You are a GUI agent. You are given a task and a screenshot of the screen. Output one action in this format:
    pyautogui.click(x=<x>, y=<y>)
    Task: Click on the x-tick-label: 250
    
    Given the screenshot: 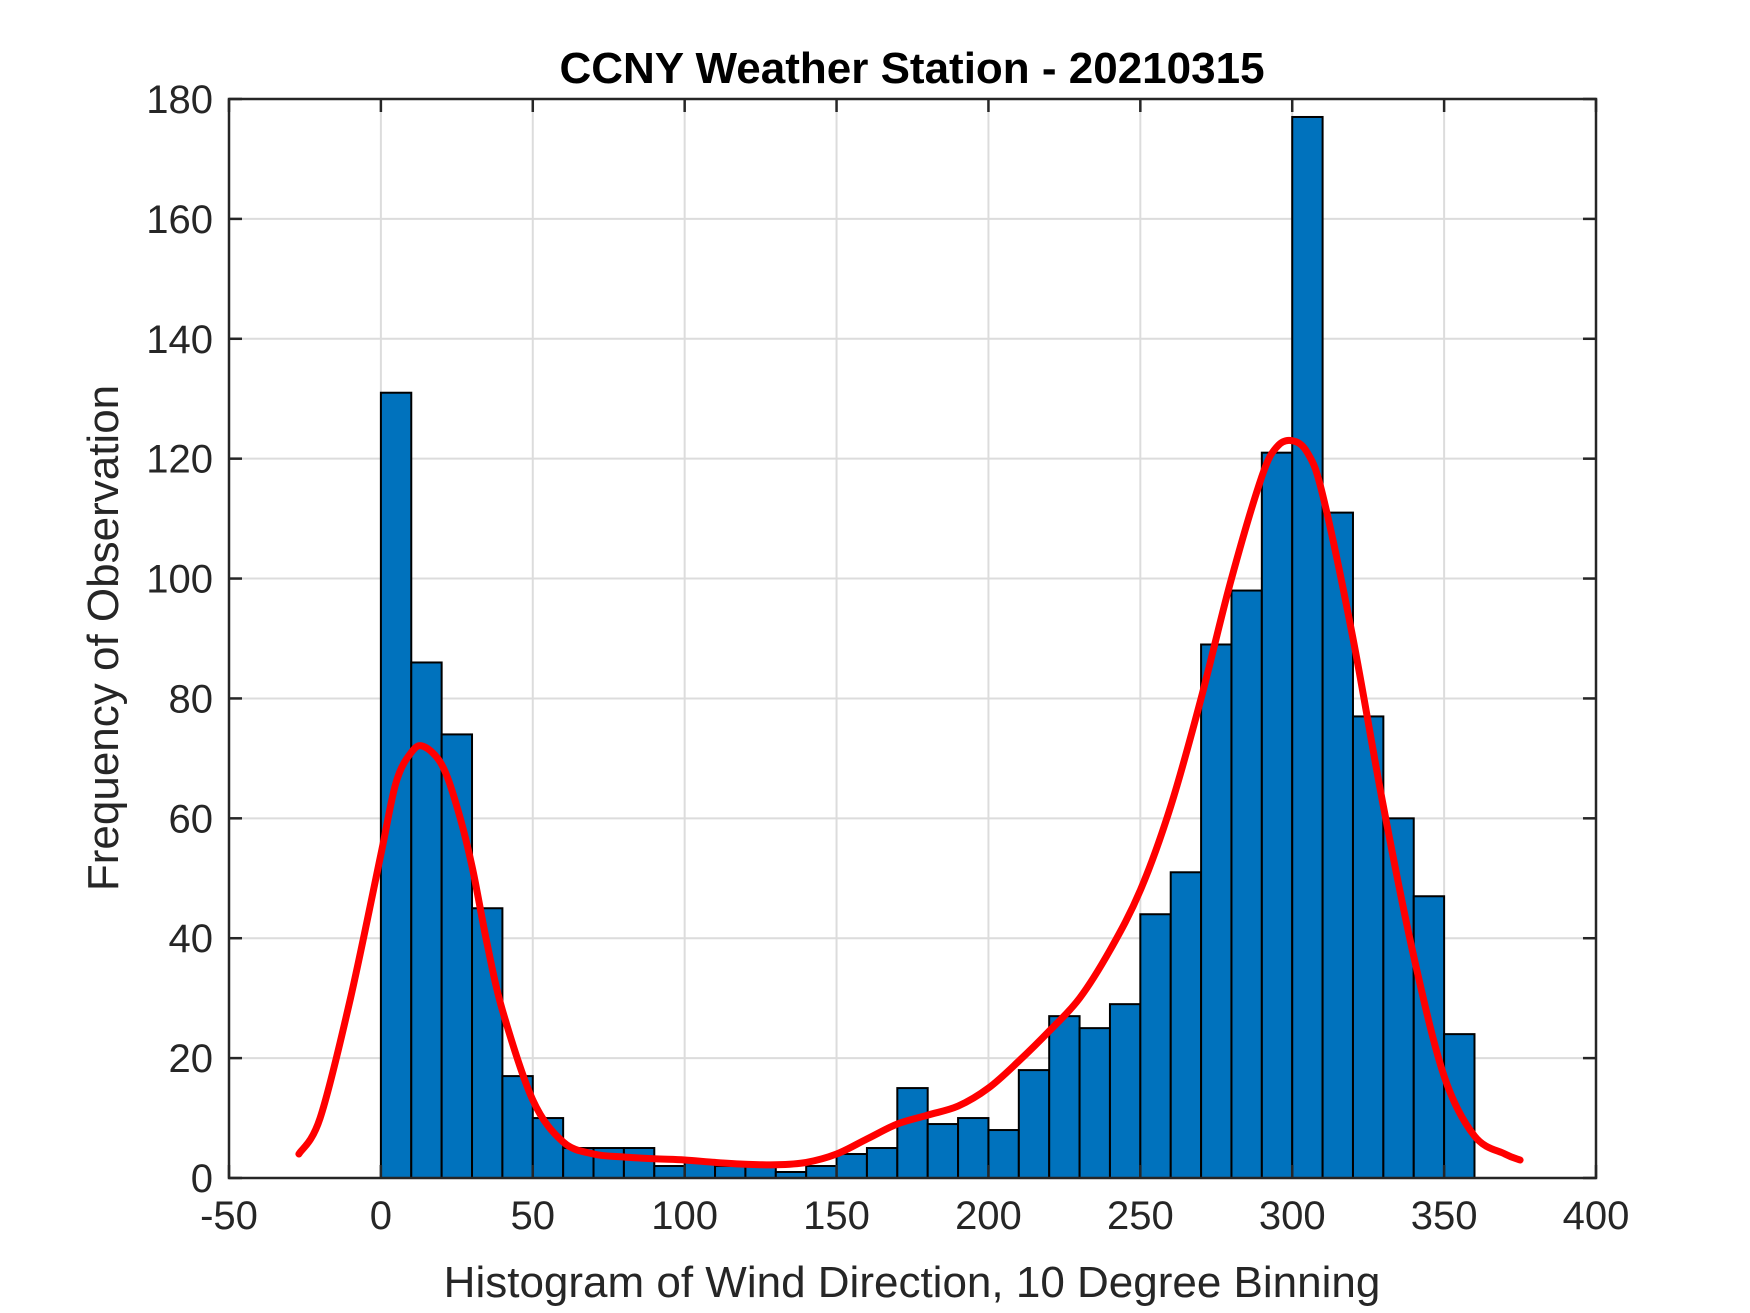 What is the action you would take?
    pyautogui.click(x=1140, y=1216)
    